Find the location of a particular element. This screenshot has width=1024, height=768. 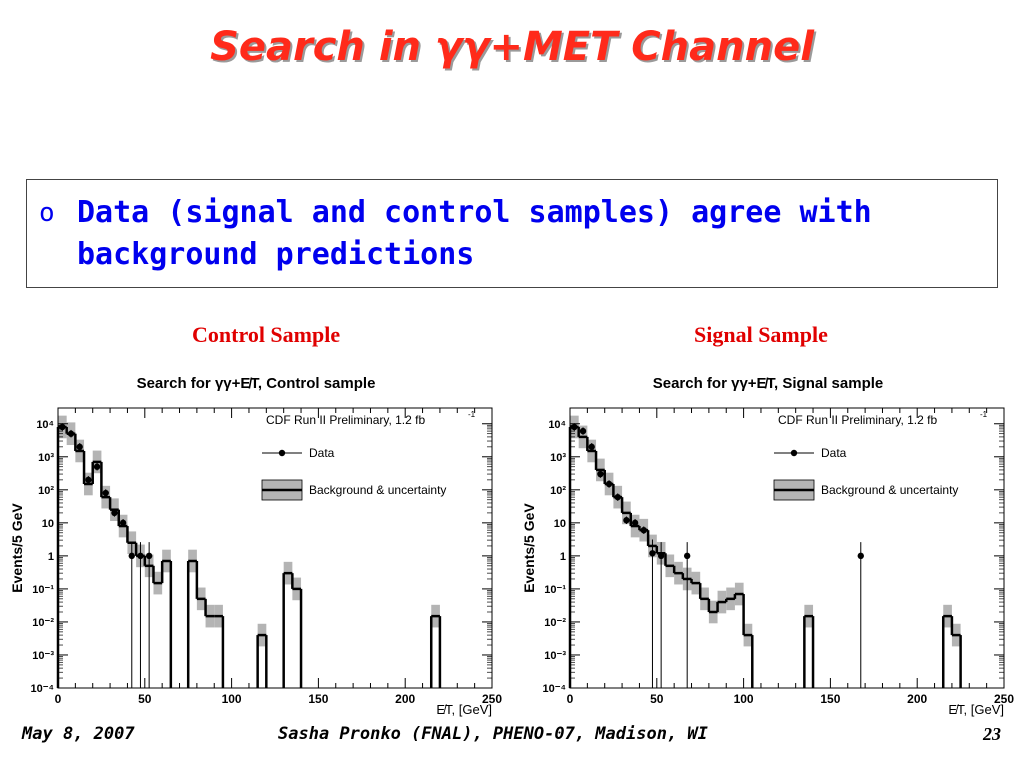

control-sample-label: Control Sample is located at coordinates (266, 334).